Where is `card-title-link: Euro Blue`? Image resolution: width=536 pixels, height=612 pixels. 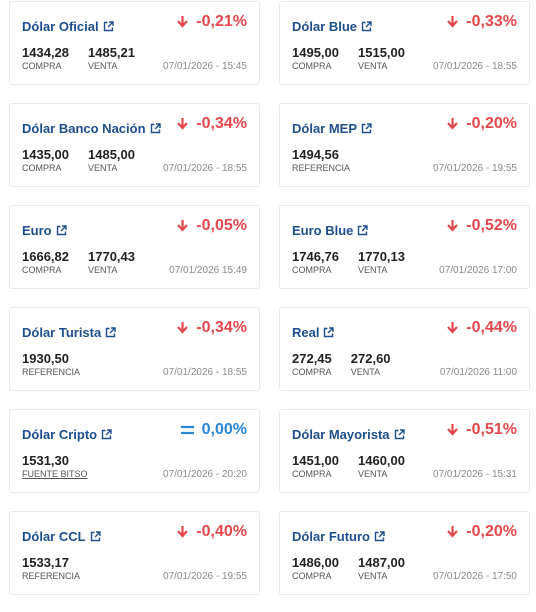 card-title-link: Euro Blue is located at coordinates (330, 230).